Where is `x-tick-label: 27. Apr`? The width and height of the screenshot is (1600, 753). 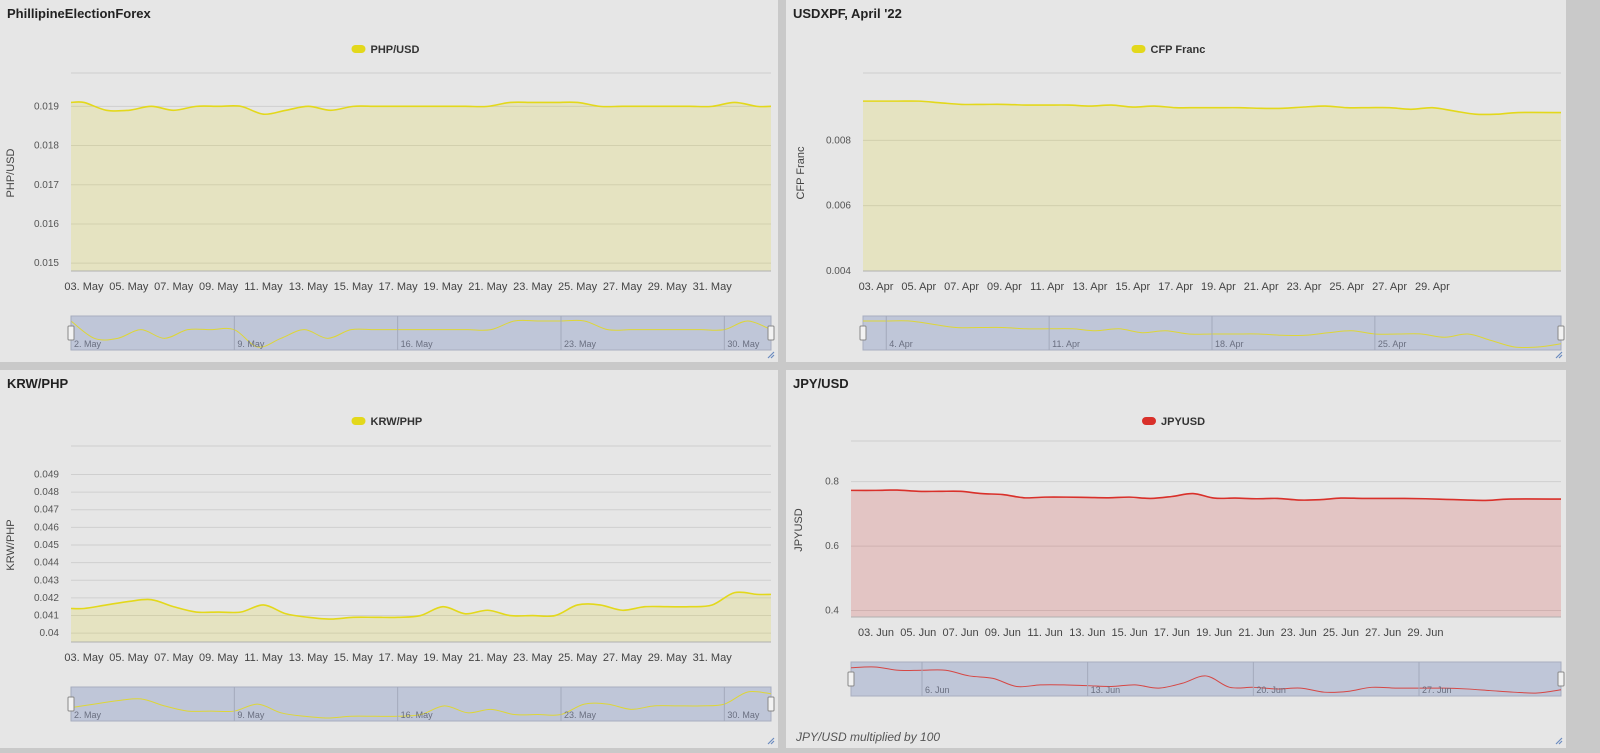 x-tick-label: 27. Apr is located at coordinates (1389, 287).